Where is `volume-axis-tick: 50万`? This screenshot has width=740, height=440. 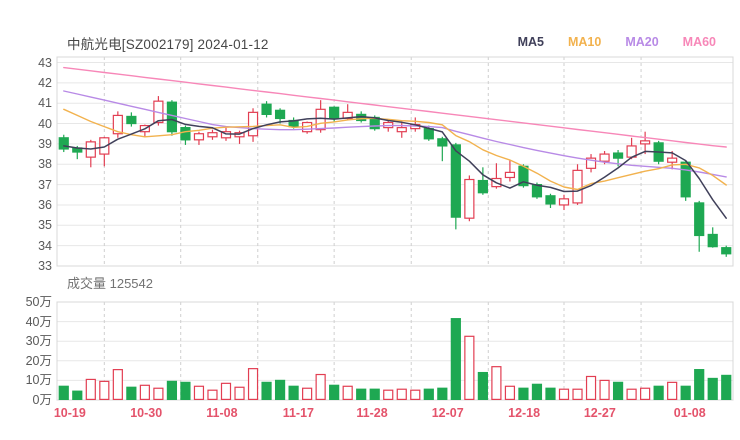
volume-axis-tick: 50万 is located at coordinates (38, 302).